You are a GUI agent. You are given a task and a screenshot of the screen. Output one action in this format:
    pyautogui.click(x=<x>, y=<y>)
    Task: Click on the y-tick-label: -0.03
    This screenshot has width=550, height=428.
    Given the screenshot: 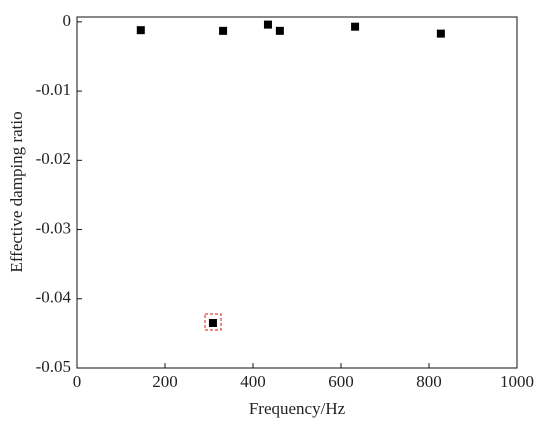 What is the action you would take?
    pyautogui.click(x=53, y=227)
    